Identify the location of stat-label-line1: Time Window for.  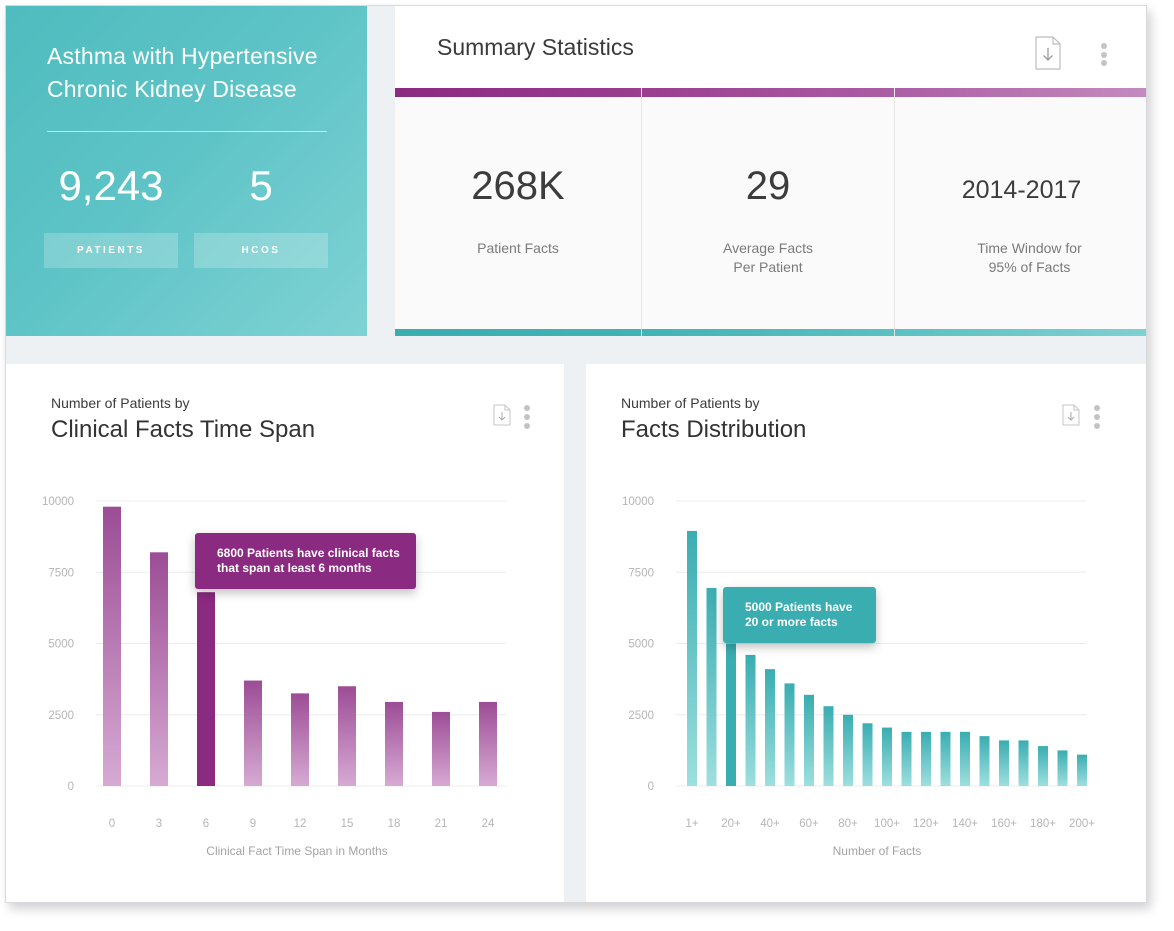
(1029, 248).